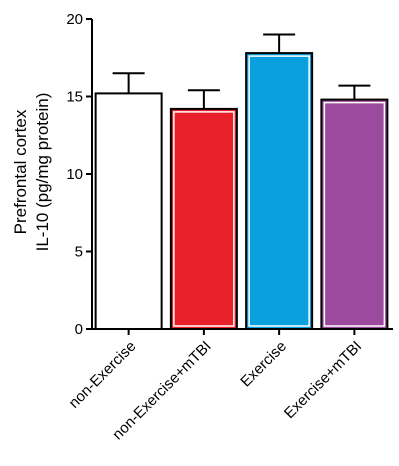 The width and height of the screenshot is (399, 466). I want to click on y-axis-label-line-2: IL-10 (pg/mg protein), so click(42, 172).